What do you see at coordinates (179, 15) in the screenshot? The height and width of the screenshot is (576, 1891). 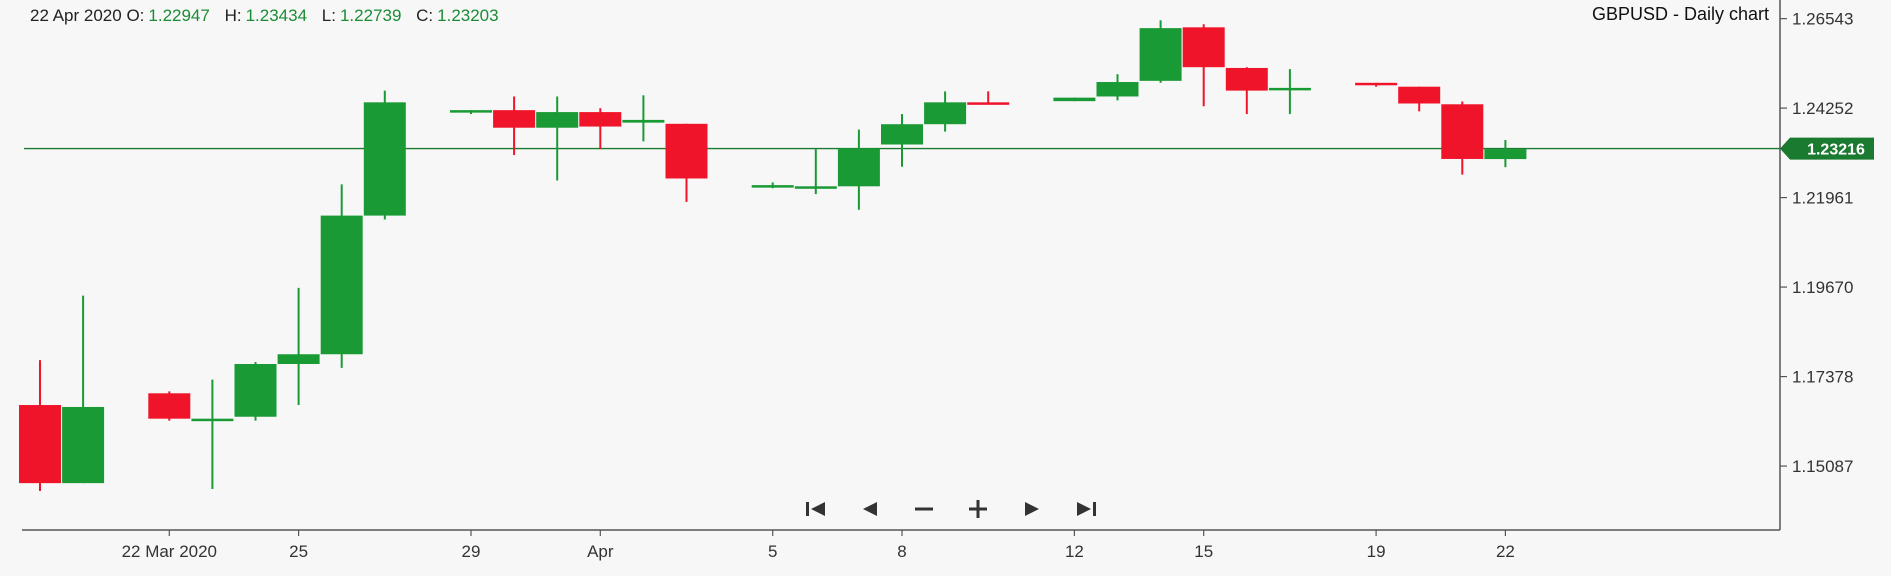 I see `open-value: 1.22947` at bounding box center [179, 15].